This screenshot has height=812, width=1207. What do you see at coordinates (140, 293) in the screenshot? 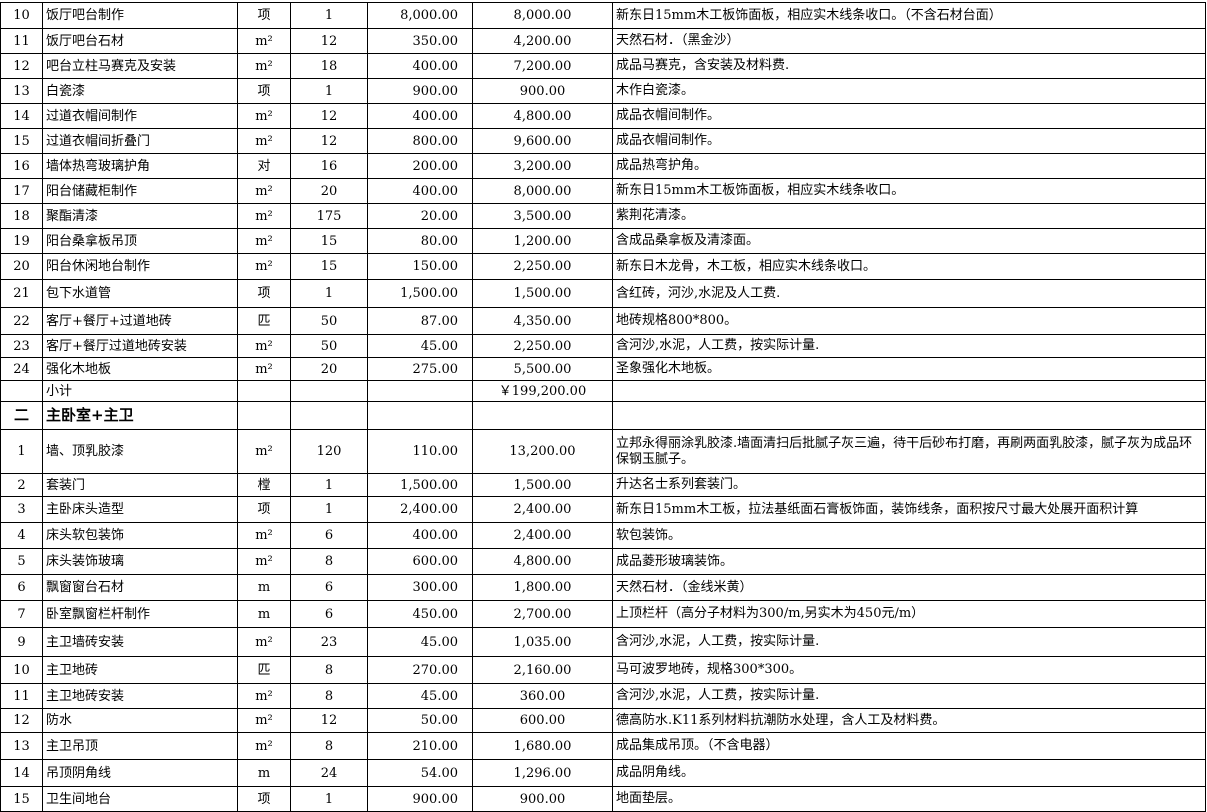
I see `item-name-cell: 包下水道管` at bounding box center [140, 293].